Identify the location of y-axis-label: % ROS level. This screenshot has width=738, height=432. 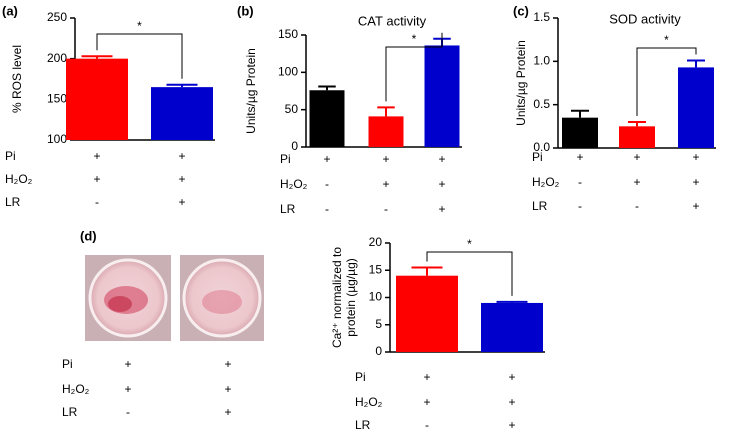
(17, 79).